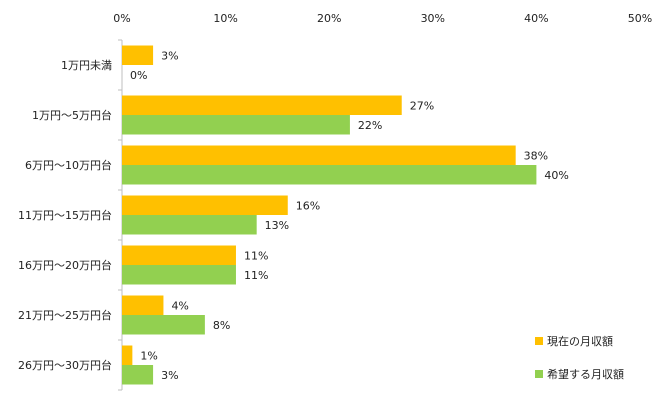 The image size is (671, 405). Describe the element at coordinates (65, 365) in the screenshot. I see `category-label: 26万円～30万円台` at that location.